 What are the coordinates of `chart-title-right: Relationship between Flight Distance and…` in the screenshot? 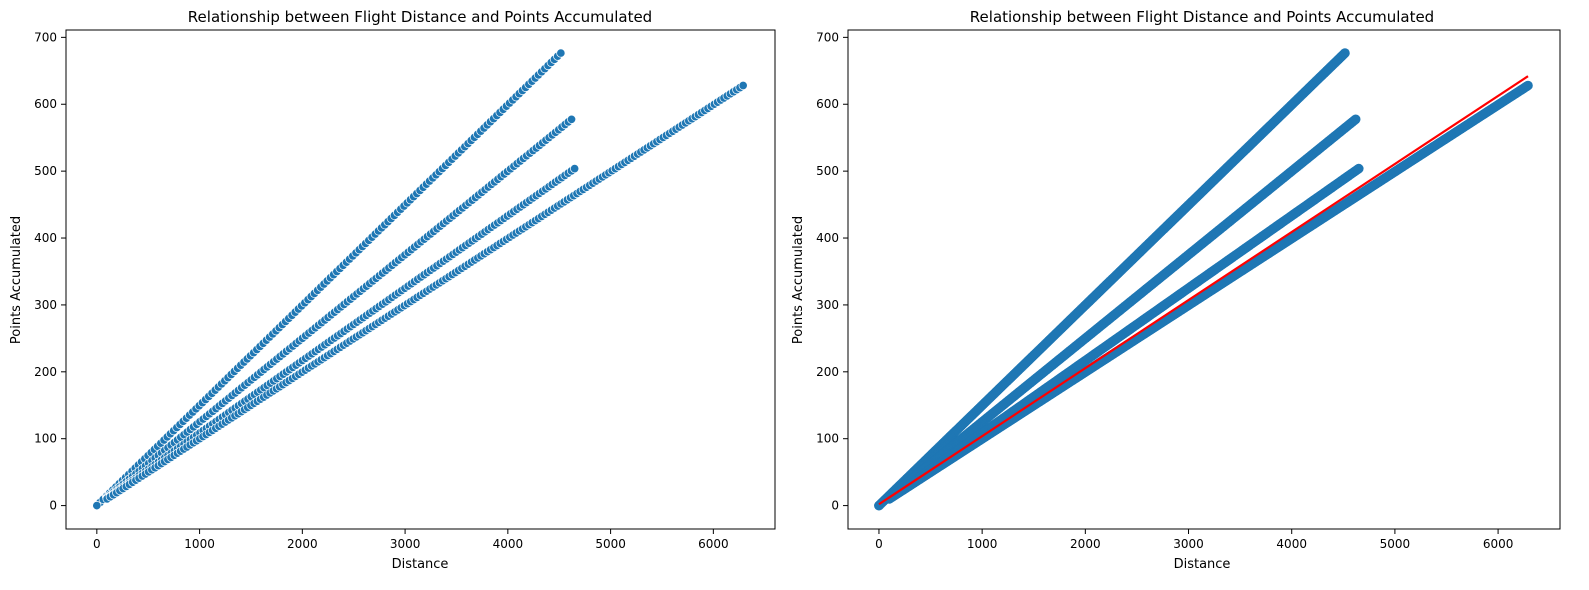 It's located at (1202, 17).